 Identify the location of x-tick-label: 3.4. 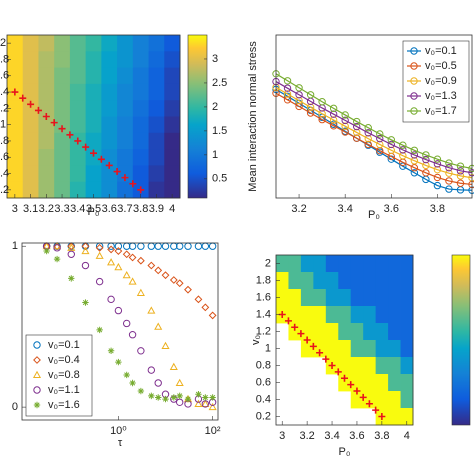
(77, 209).